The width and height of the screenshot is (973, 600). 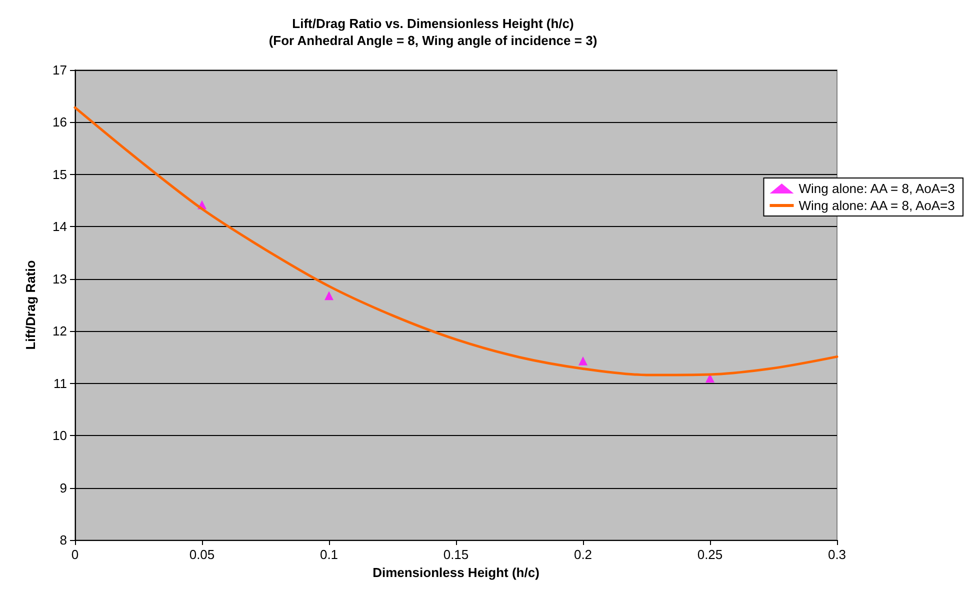 I want to click on y-tick-label: 10, so click(x=59, y=436).